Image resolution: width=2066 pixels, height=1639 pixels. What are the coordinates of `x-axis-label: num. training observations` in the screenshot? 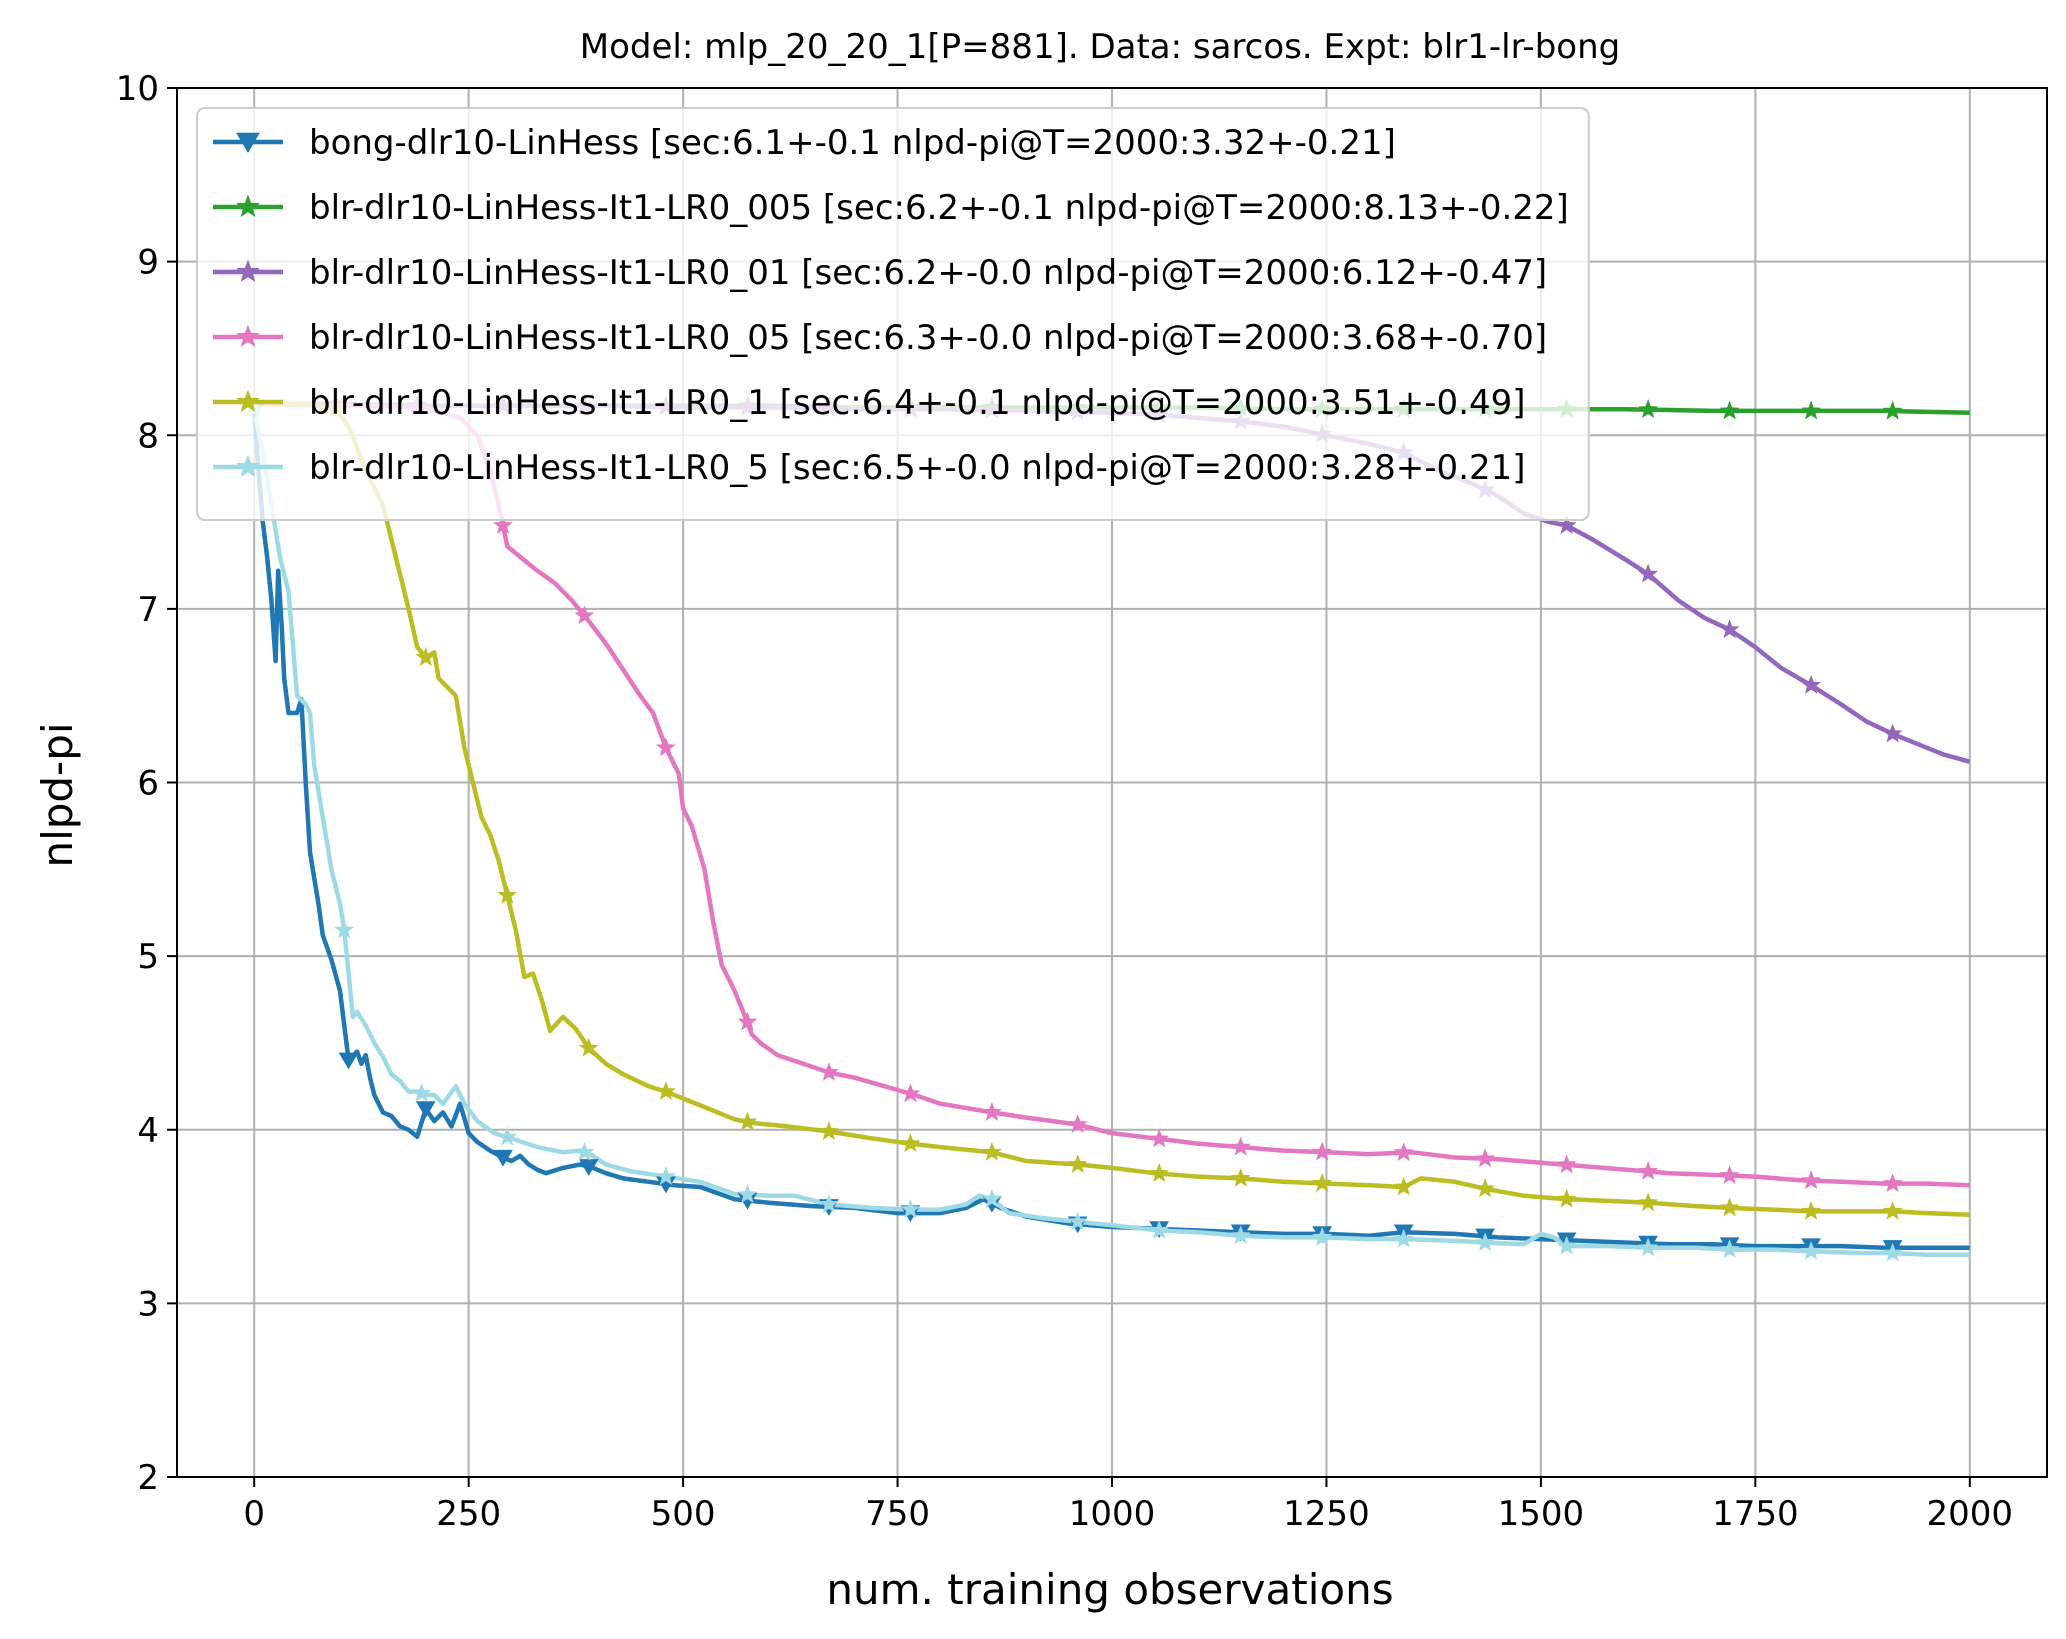 It's located at (1109, 1589).